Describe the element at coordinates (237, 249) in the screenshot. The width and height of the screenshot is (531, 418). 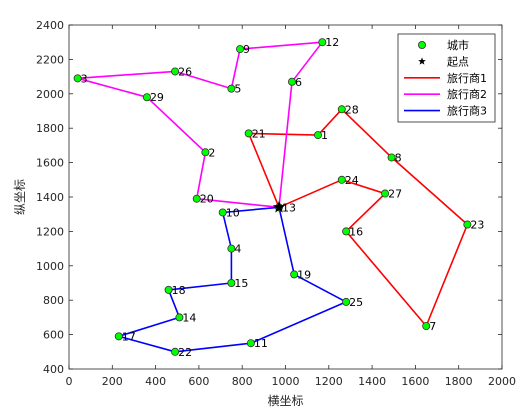
I see `city-label-4: 4` at that location.